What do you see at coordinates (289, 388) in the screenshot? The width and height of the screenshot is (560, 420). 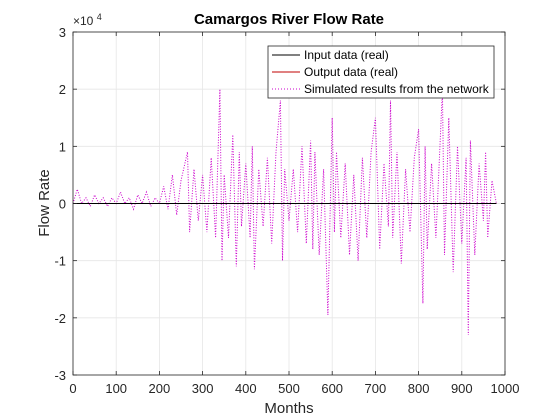 I see `x-tick-label: 500` at bounding box center [289, 388].